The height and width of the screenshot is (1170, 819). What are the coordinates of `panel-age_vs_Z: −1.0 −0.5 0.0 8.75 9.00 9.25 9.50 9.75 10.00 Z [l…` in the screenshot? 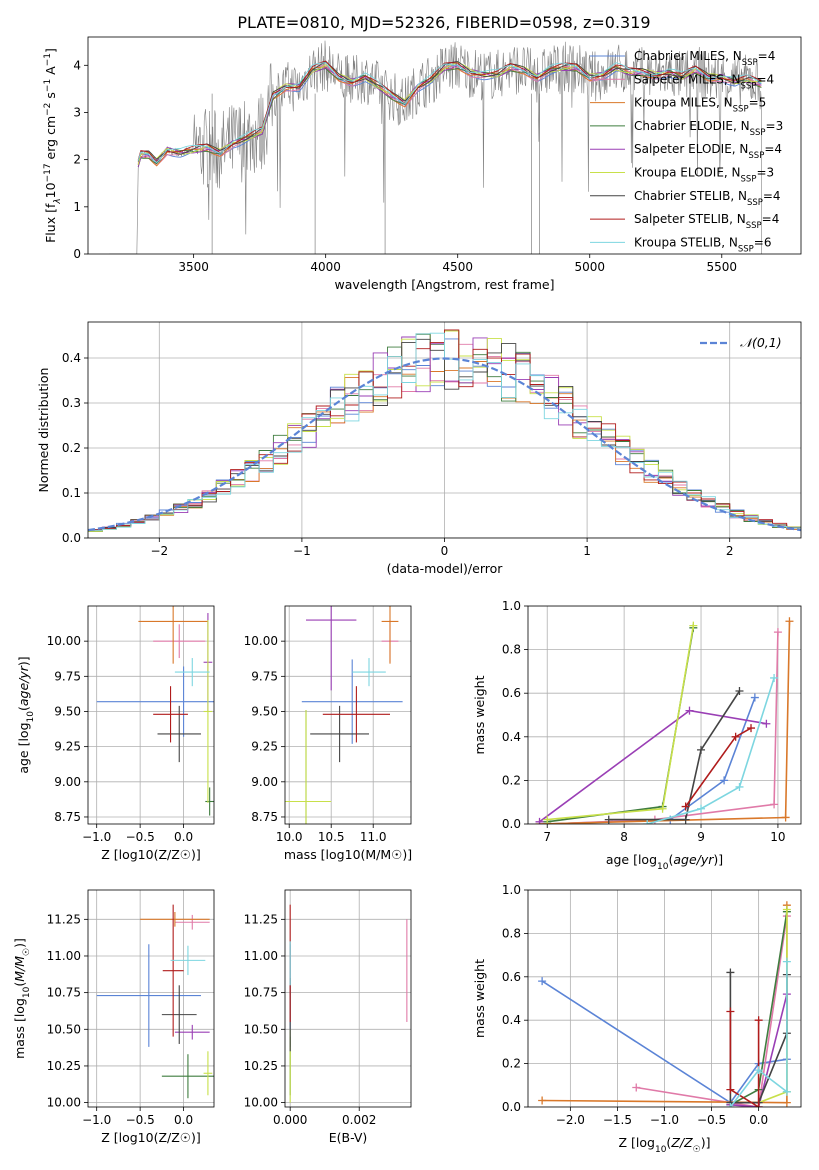 It's located at (115, 733).